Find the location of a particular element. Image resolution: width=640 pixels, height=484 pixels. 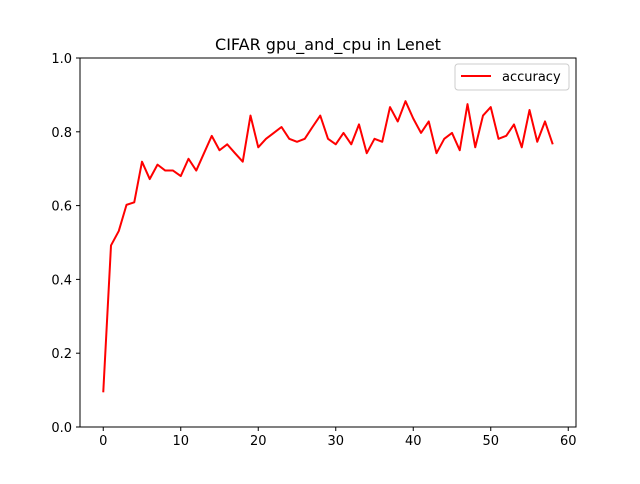

legend-box is located at coordinates (512, 77).